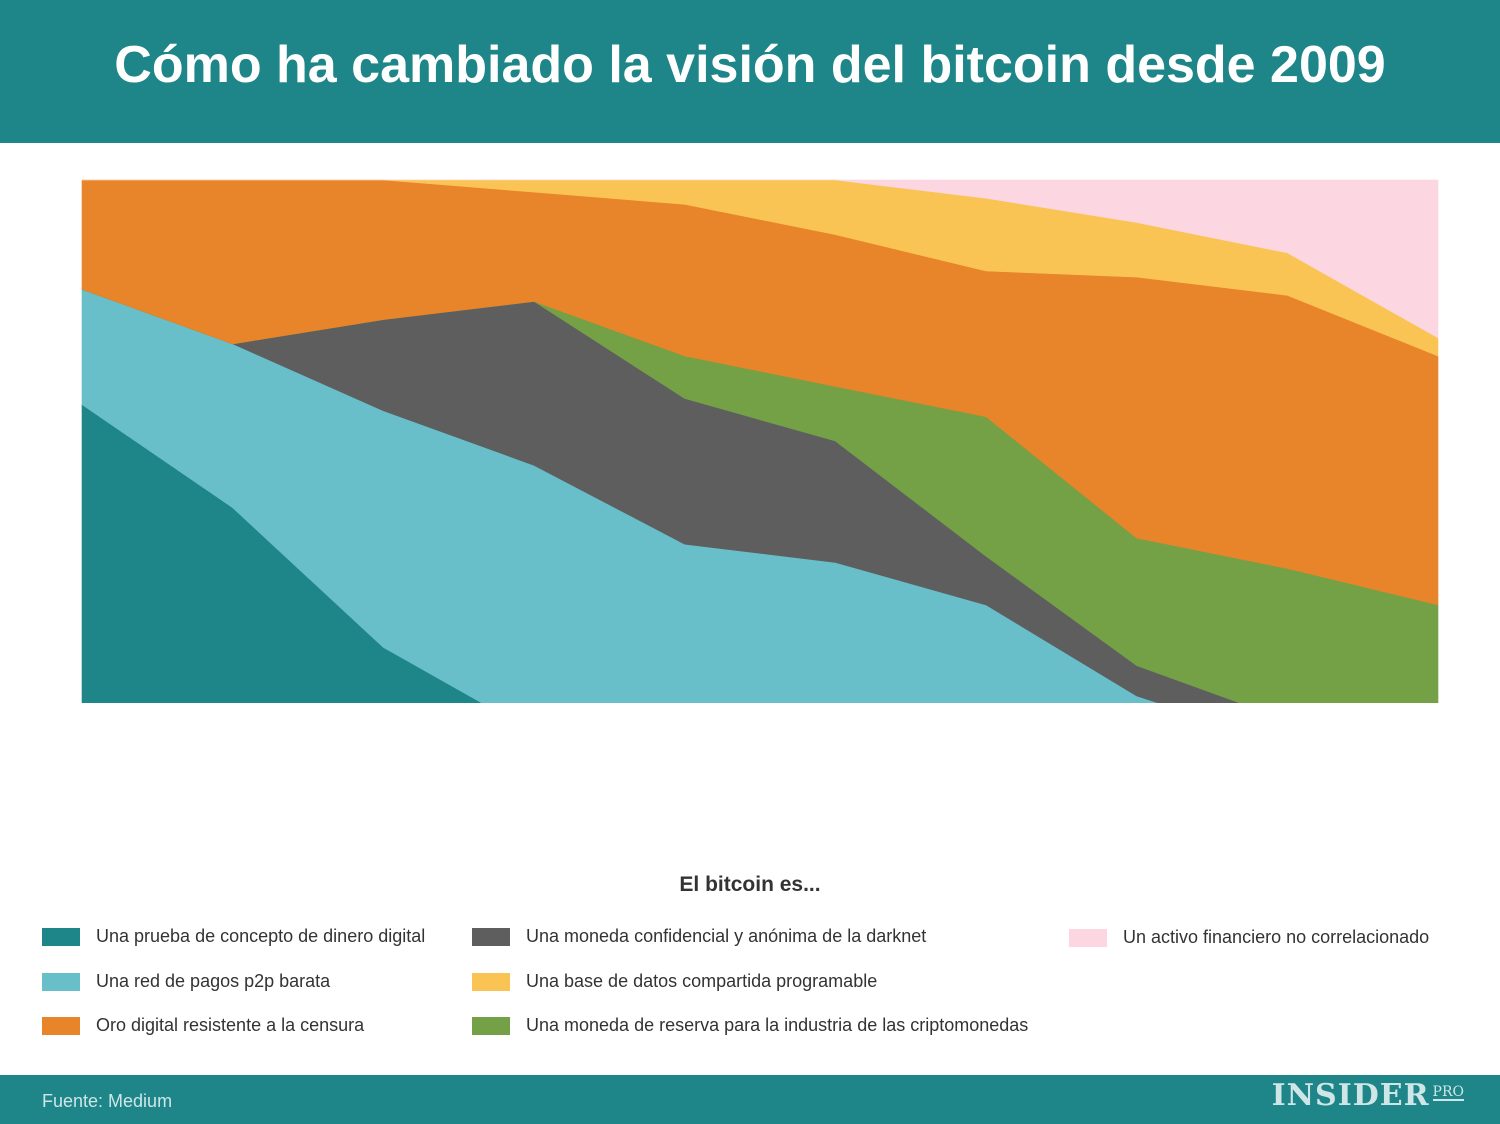 Image resolution: width=1500 pixels, height=1124 pixels. Describe the element at coordinates (750, 1099) in the screenshot. I see `footer-bar: Fuente: Medium INSIDER PRO` at that location.